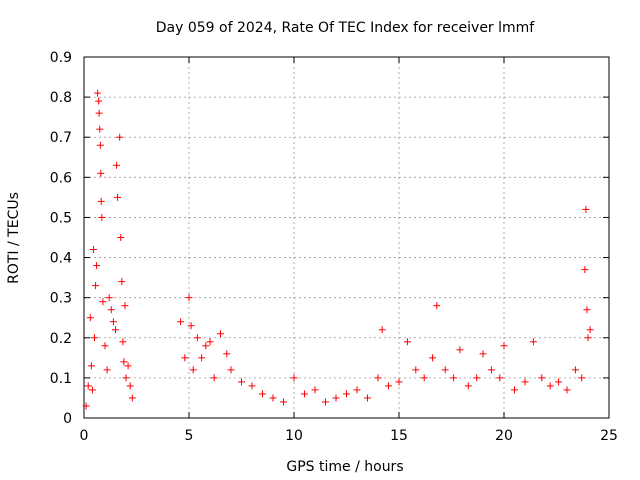 This screenshot has height=480, width=640. I want to click on y-axis-label: ROTI / TECUs, so click(14, 238).